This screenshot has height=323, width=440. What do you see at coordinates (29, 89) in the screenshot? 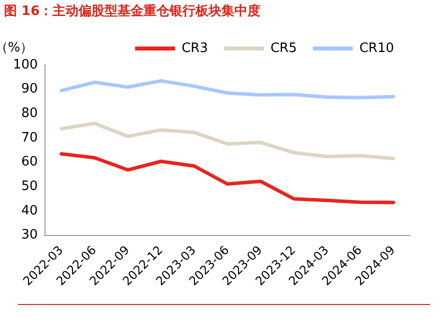
I see `y-tick-label: 90` at bounding box center [29, 89].